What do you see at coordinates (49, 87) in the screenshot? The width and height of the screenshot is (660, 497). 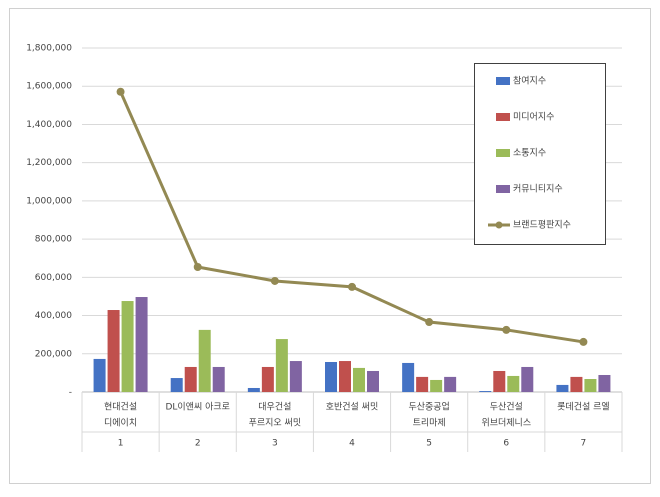 I see `y-tick-label: 1,600,000` at bounding box center [49, 87].